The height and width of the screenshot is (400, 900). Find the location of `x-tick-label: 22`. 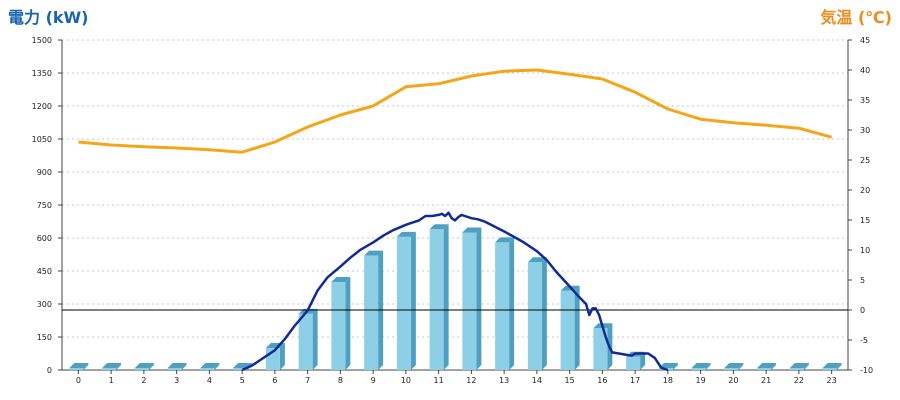

x-tick-label: 22 is located at coordinates (799, 380).